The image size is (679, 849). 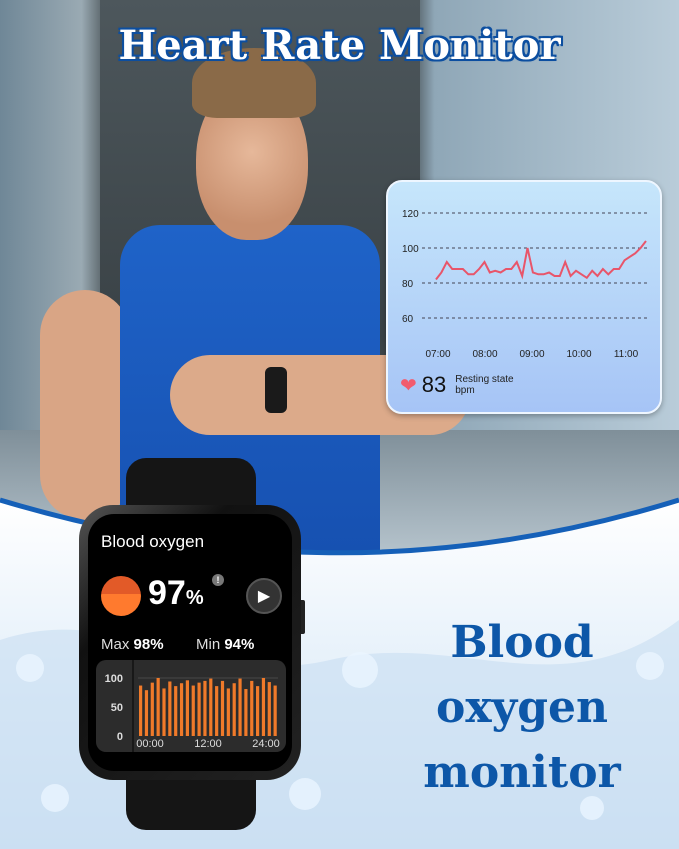 What do you see at coordinates (522, 642) in the screenshot?
I see `tagline-line: Blood` at bounding box center [522, 642].